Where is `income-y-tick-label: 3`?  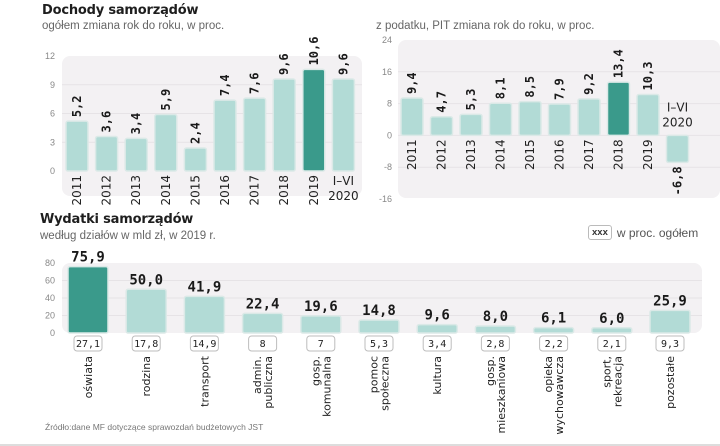 income-y-tick-label: 3 is located at coordinates (52, 142).